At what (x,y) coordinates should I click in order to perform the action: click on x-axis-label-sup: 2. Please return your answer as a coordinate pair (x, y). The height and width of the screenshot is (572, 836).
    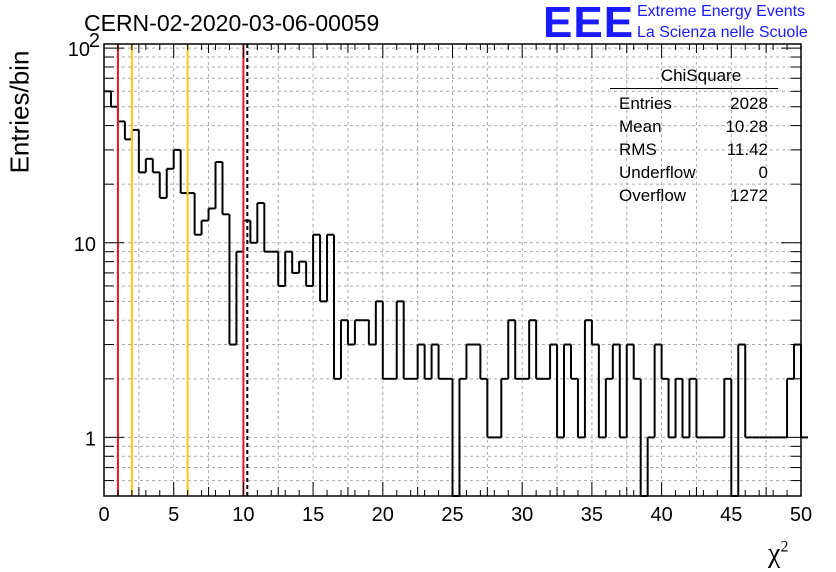
    Looking at the image, I should click on (784, 547).